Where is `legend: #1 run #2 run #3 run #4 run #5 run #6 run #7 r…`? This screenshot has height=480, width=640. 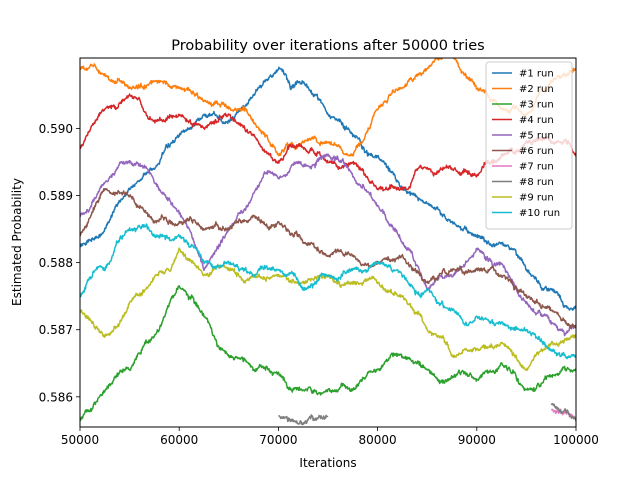 legend: #1 run #2 run #3 run #4 run #5 run #6 run #7 r… is located at coordinates (529, 145).